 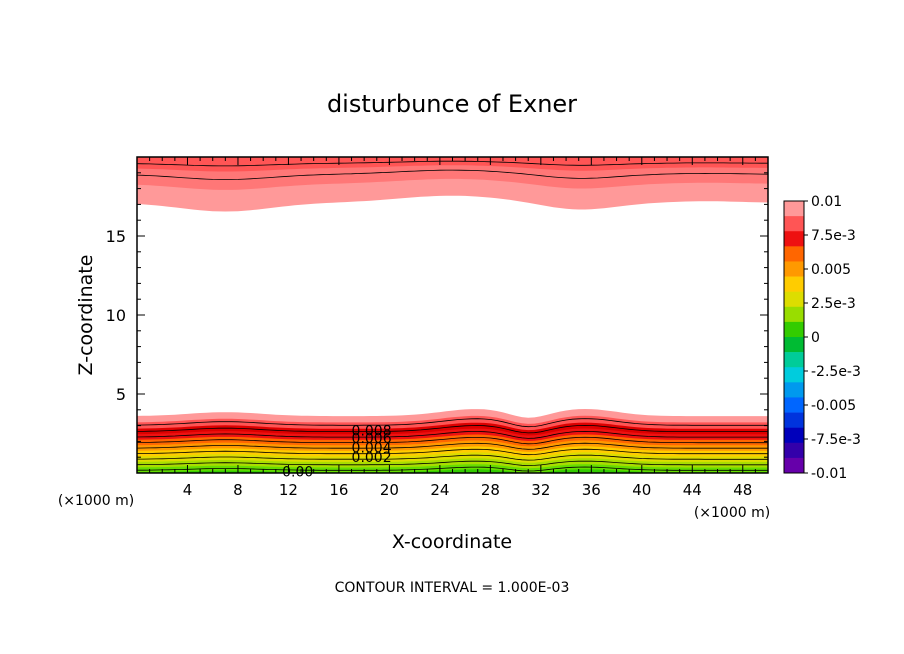 I want to click on y-axis-label: Z-coordinate, so click(x=86, y=315).